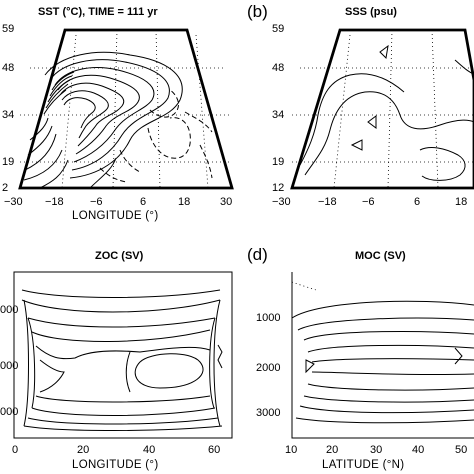 Image resolution: width=474 pixels, height=474 pixels. Describe the element at coordinates (8, 115) in the screenshot. I see `panel-a-ytick-34: 34` at that location.